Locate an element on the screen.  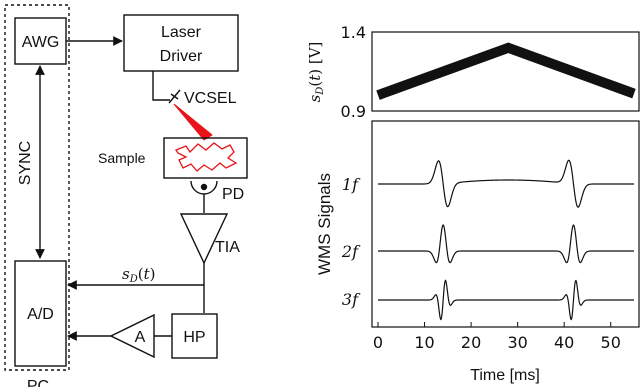
vcsel-symbol is located at coordinates (174, 96).